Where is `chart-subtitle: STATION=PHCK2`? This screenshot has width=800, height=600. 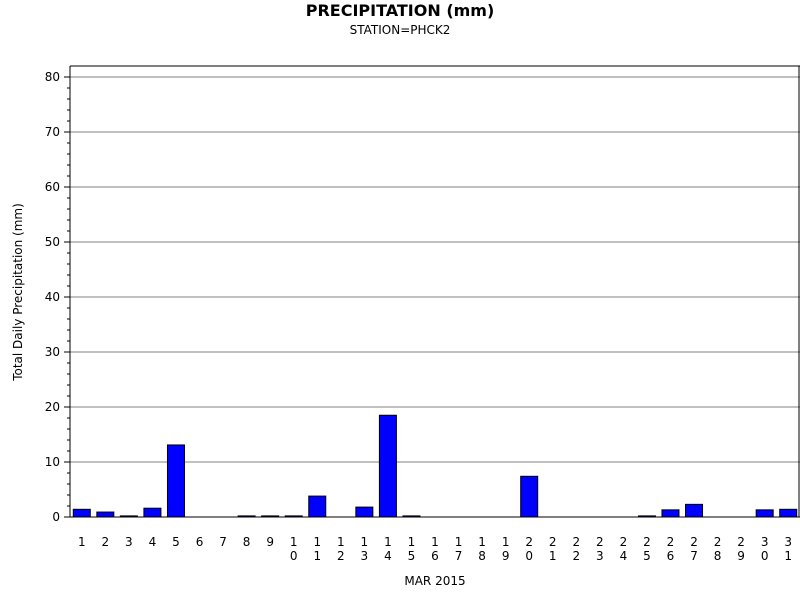
chart-subtitle: STATION=PHCK2 is located at coordinates (400, 30).